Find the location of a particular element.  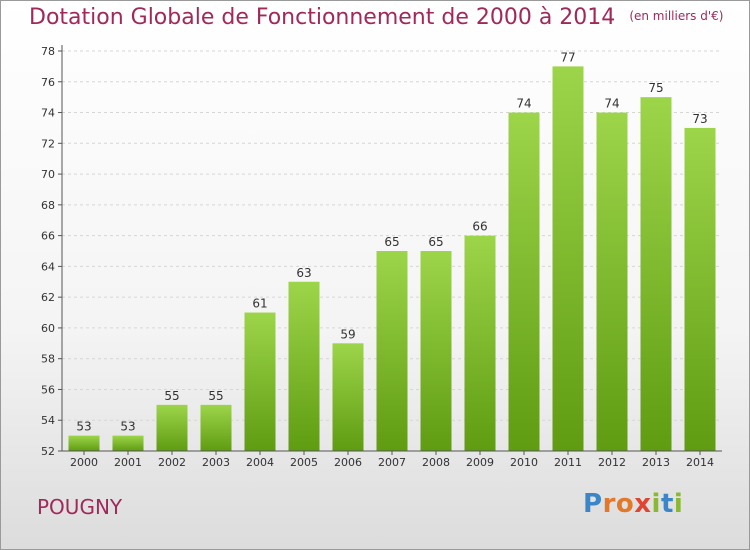

value-label-2004: 61 is located at coordinates (259, 304).